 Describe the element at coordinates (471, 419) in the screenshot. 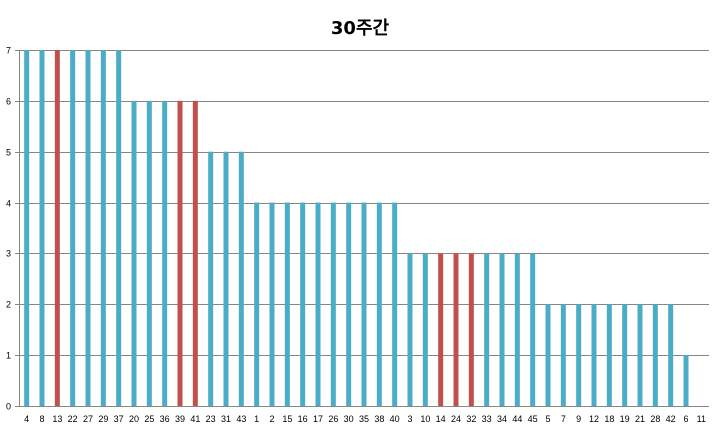

I see `x-tick-label: 32` at that location.